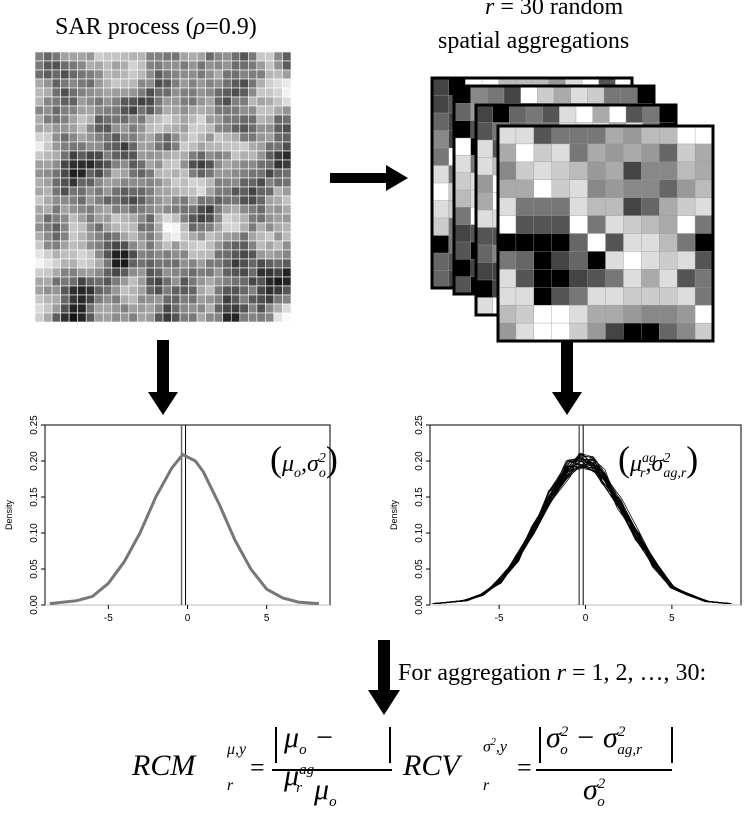 This screenshot has height=822, width=751. What do you see at coordinates (124, 27) in the screenshot?
I see `sar-title-prefix: SAR process (` at bounding box center [124, 27].